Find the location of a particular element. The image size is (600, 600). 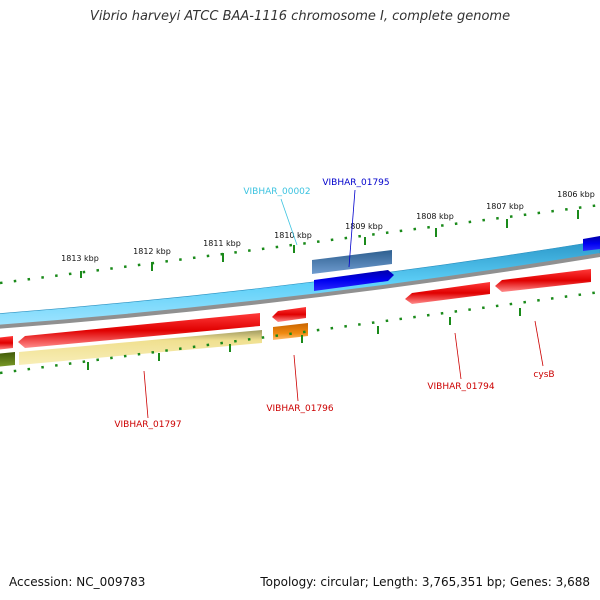

outer-tick-ring is located at coordinates (300, 244).